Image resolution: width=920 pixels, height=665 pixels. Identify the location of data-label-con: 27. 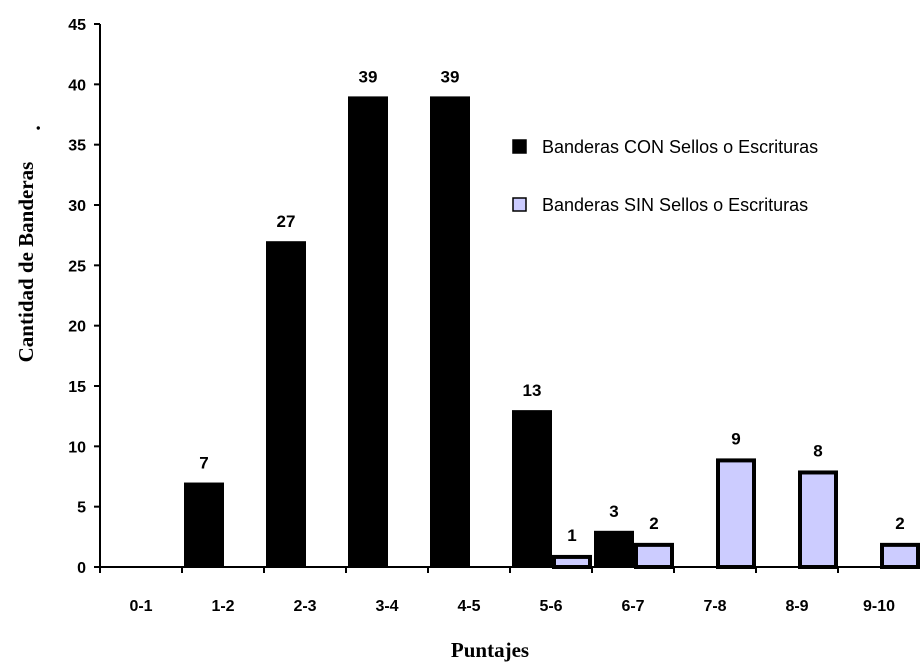
(286, 221).